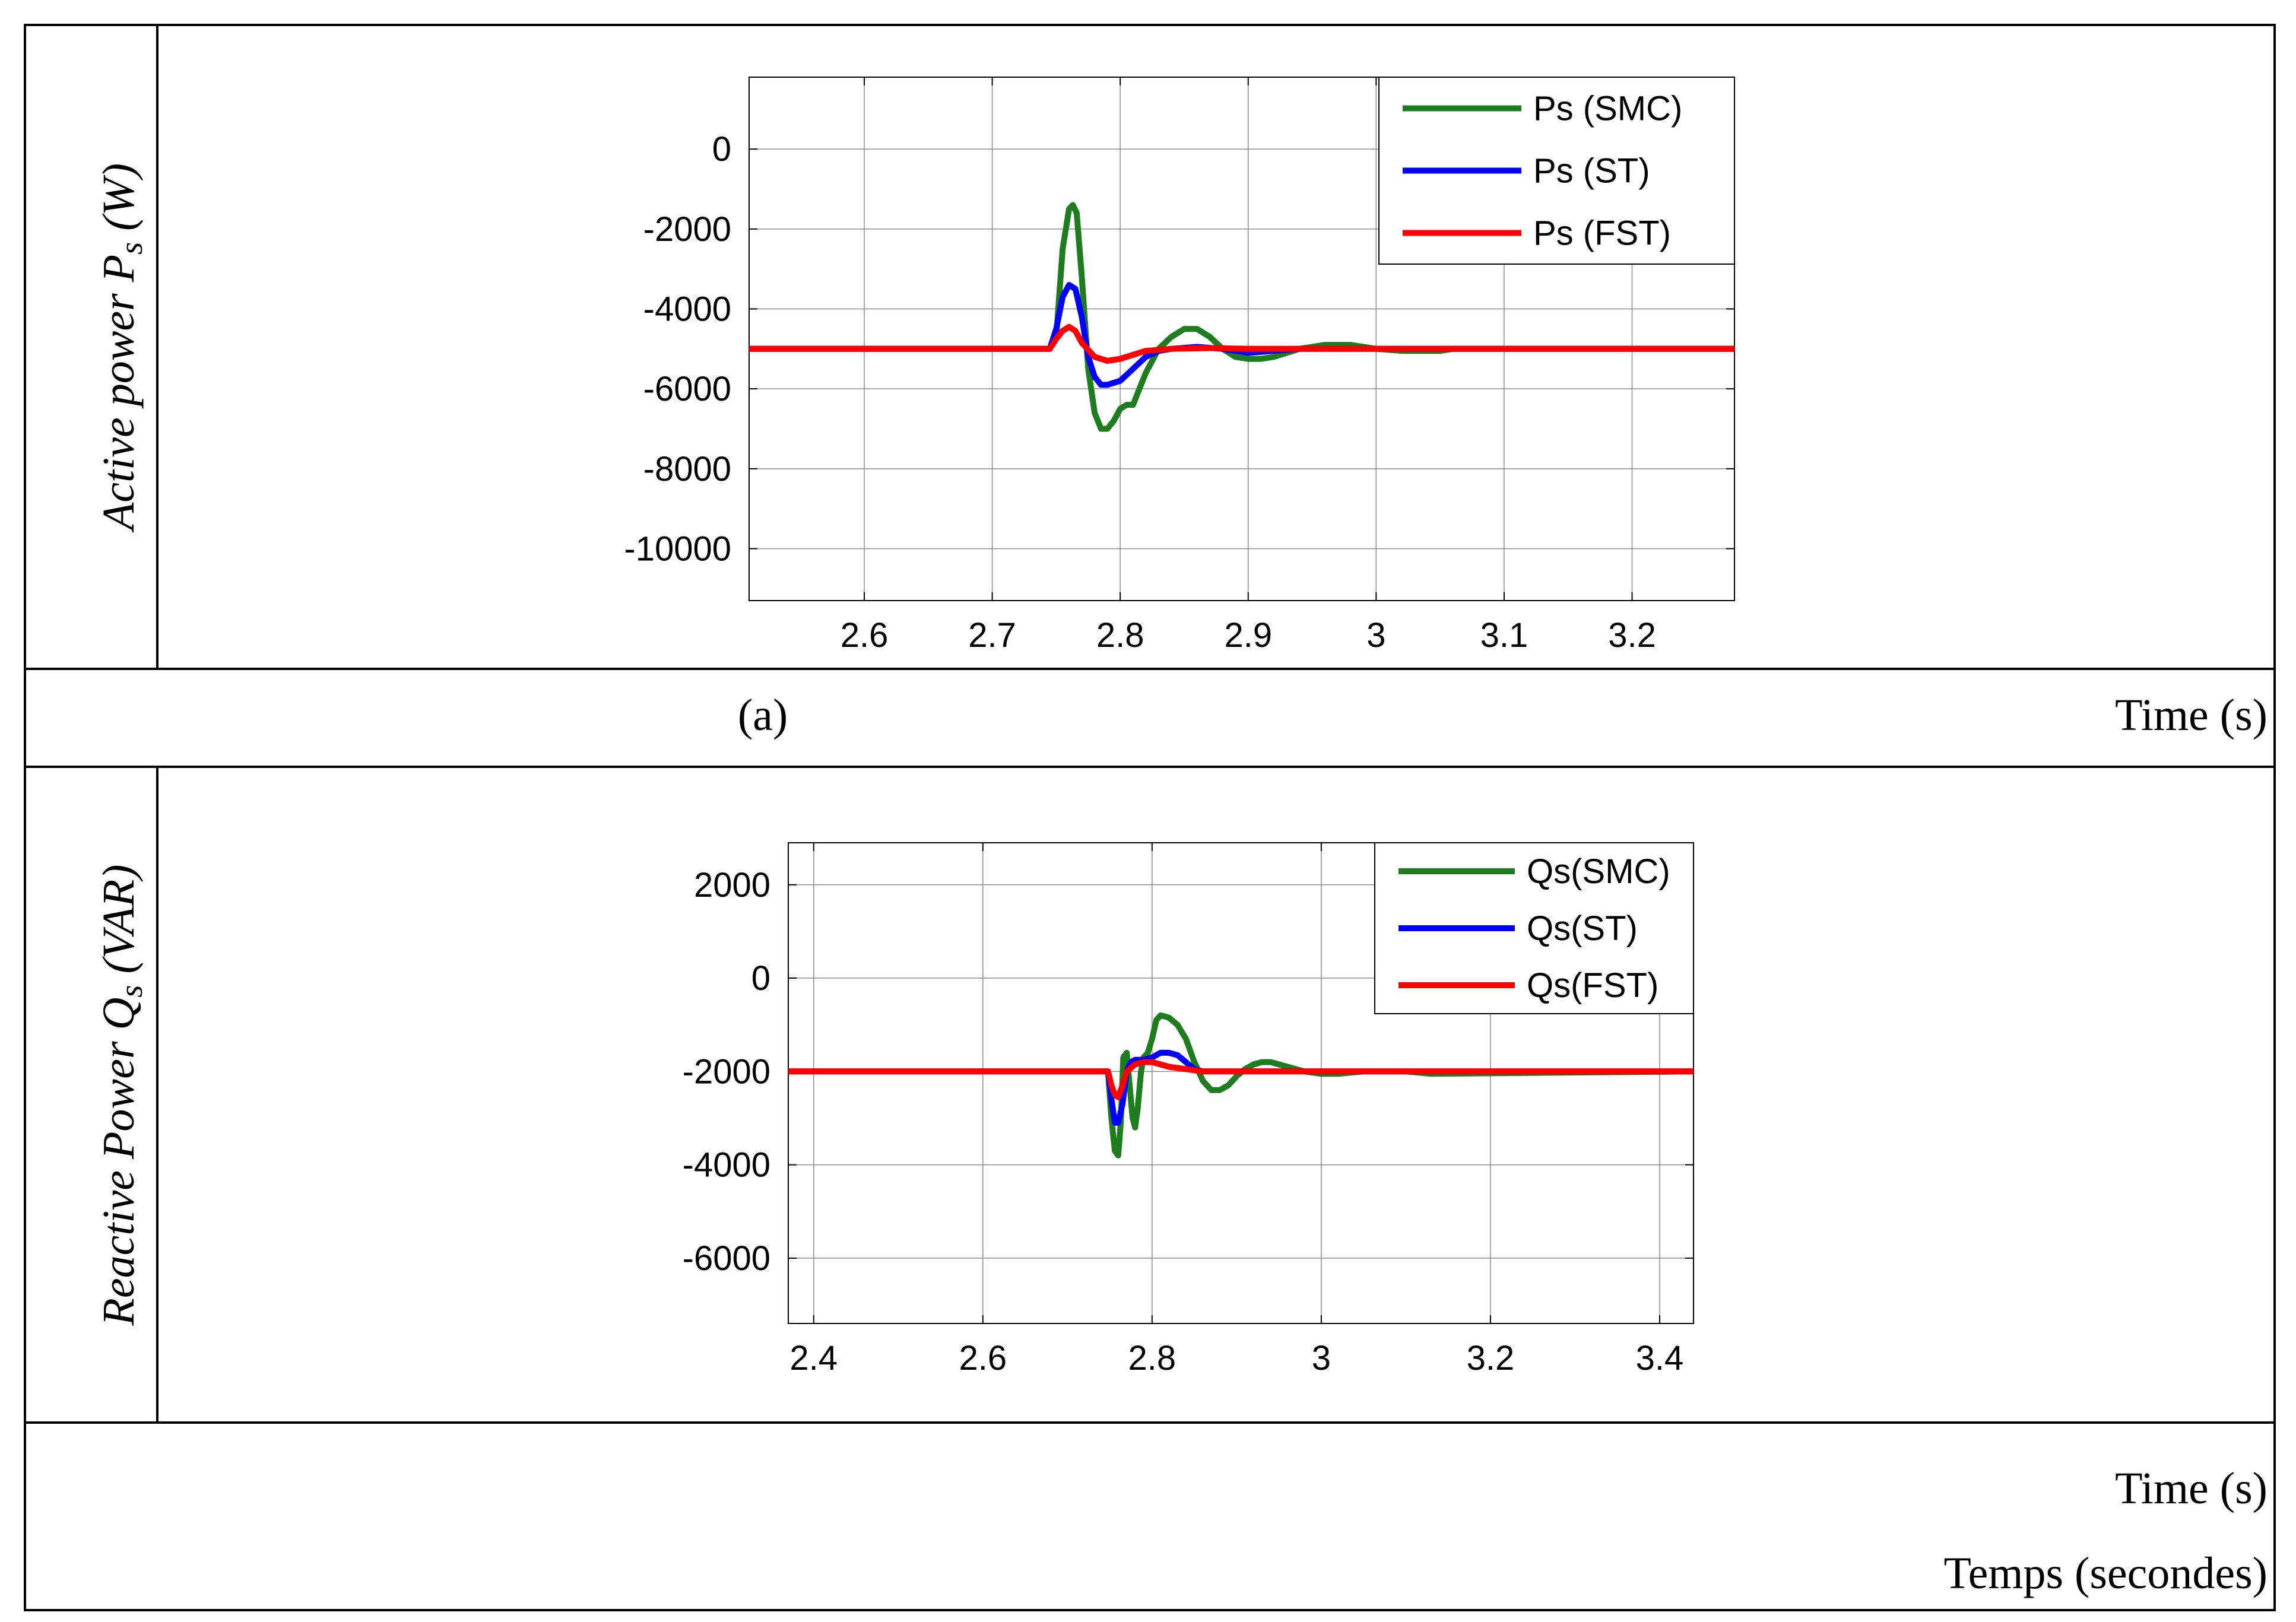 Image resolution: width=2296 pixels, height=1622 pixels. I want to click on legend-label: Qs(SMC), so click(1599, 871).